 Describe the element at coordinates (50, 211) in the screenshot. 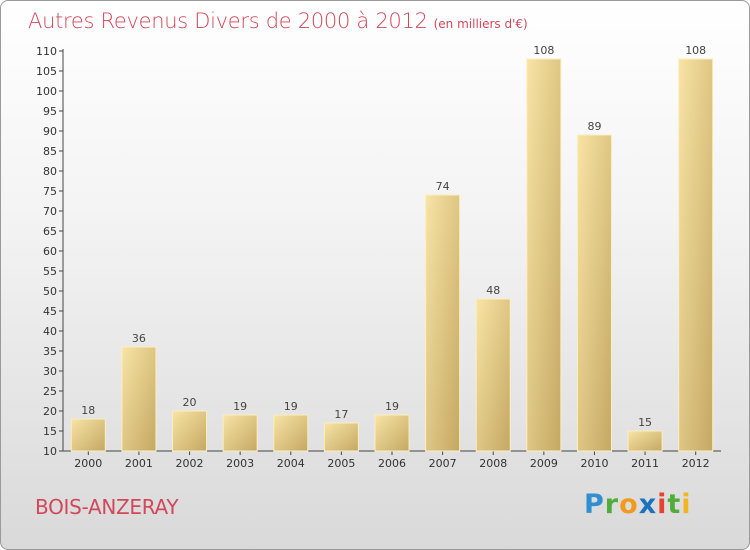

I see `y-tick-label: 70` at that location.